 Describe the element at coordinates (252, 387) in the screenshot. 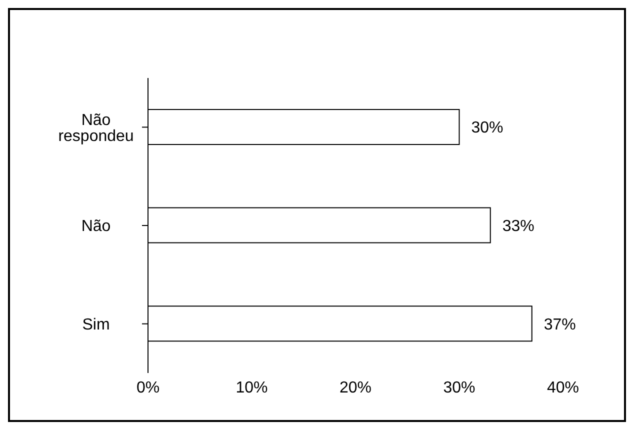

I see `x-tick-label: 10%` at that location.